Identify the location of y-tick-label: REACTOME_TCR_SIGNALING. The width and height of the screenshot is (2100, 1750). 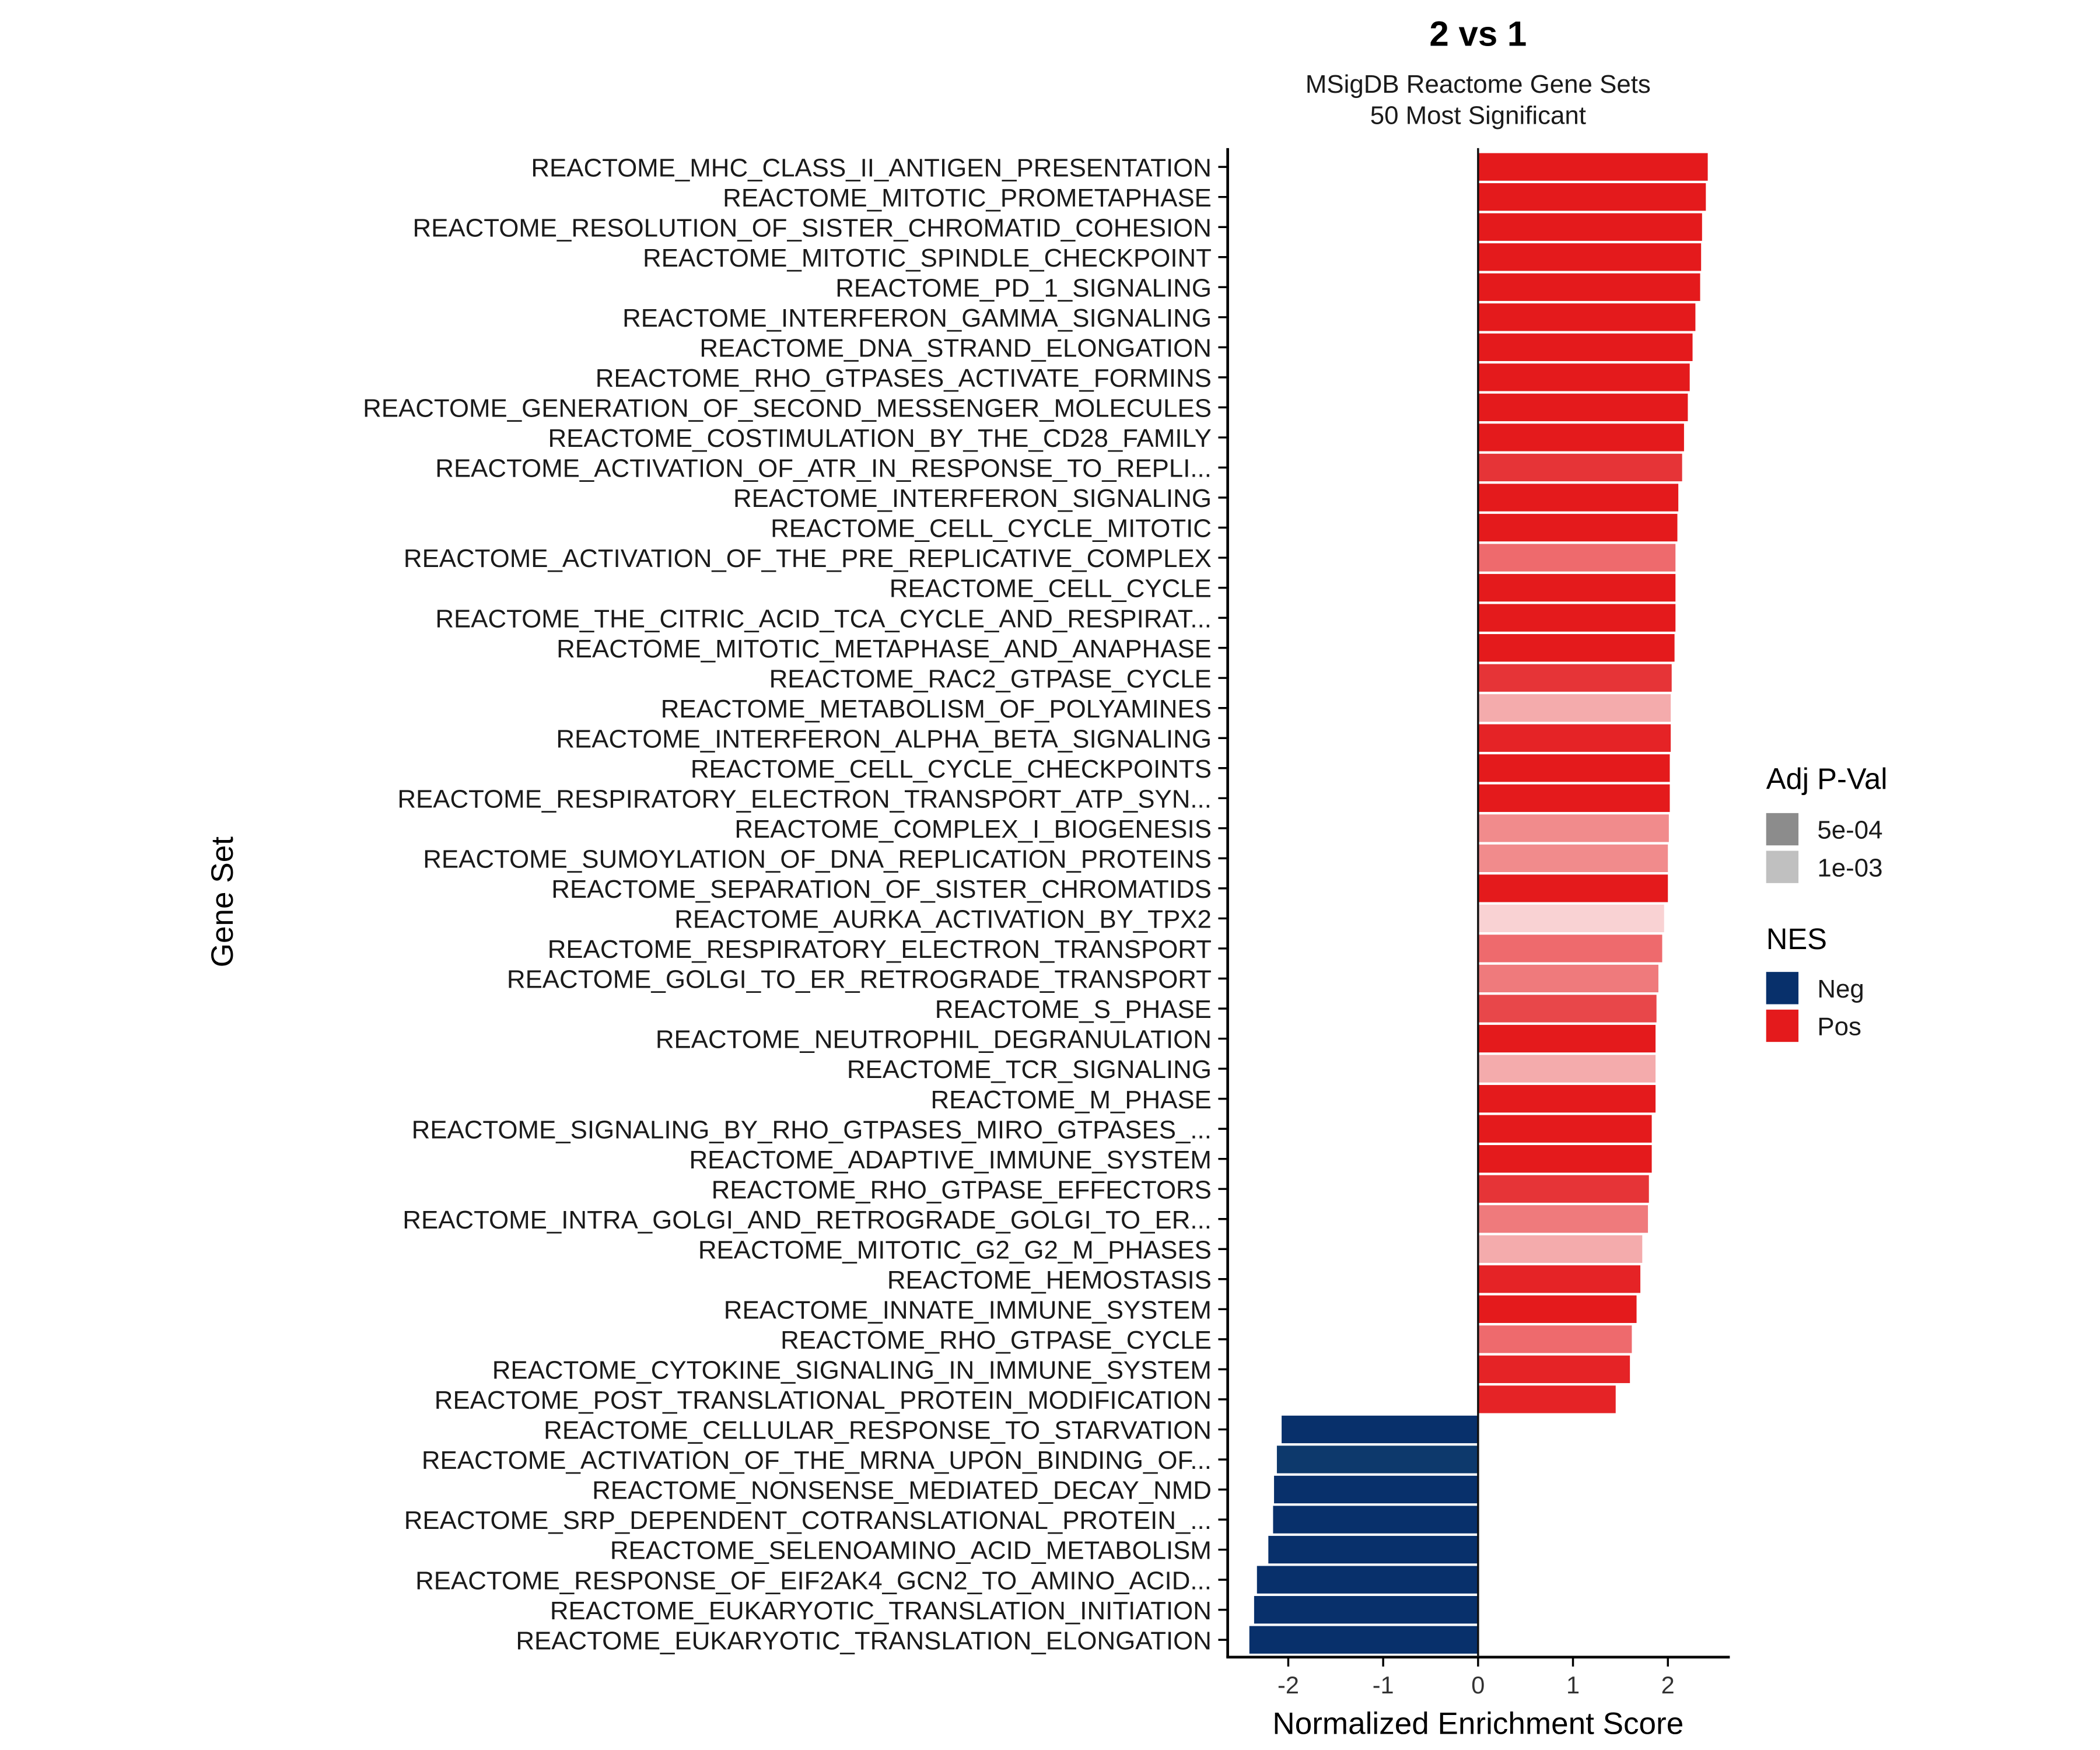
(1029, 1069).